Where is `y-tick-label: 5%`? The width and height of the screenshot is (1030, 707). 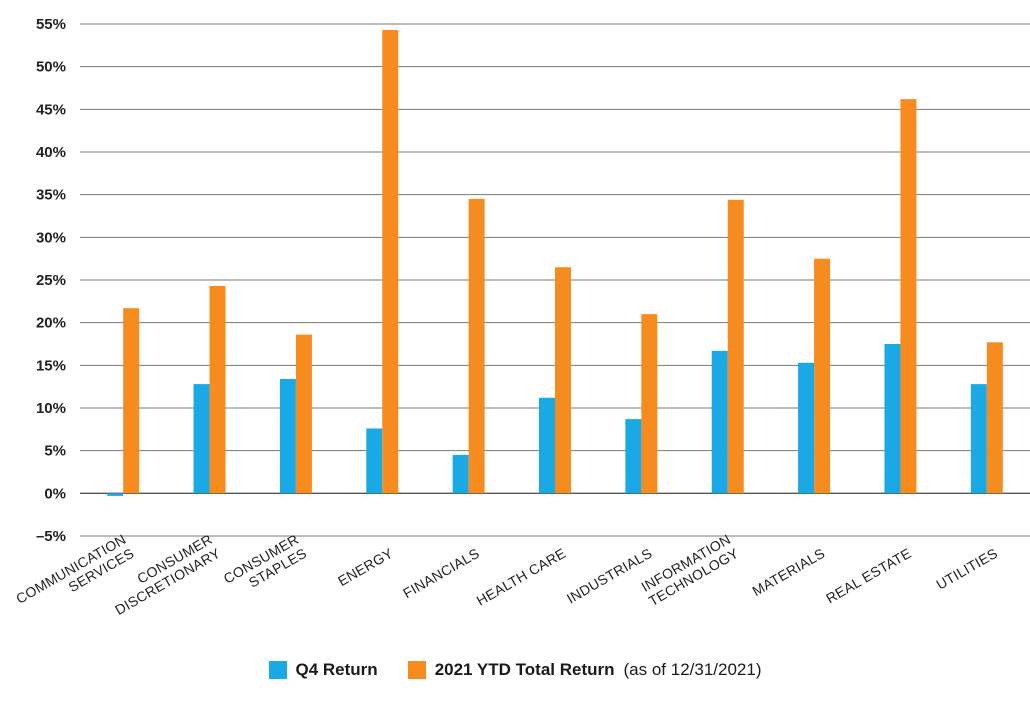
y-tick-label: 5% is located at coordinates (55, 451).